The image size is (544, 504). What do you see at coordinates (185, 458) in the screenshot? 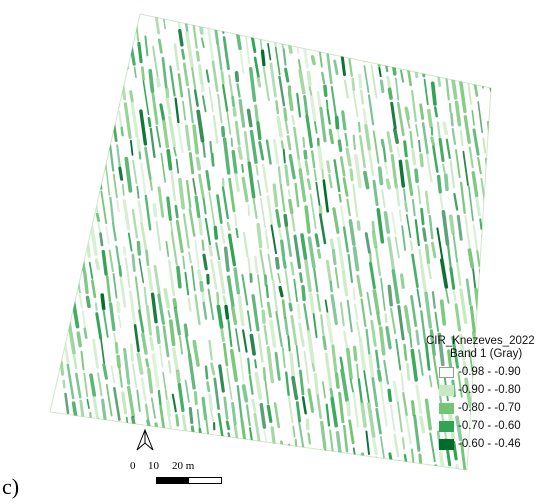
I see `scale-bar: 0 10 20 m` at bounding box center [185, 458].